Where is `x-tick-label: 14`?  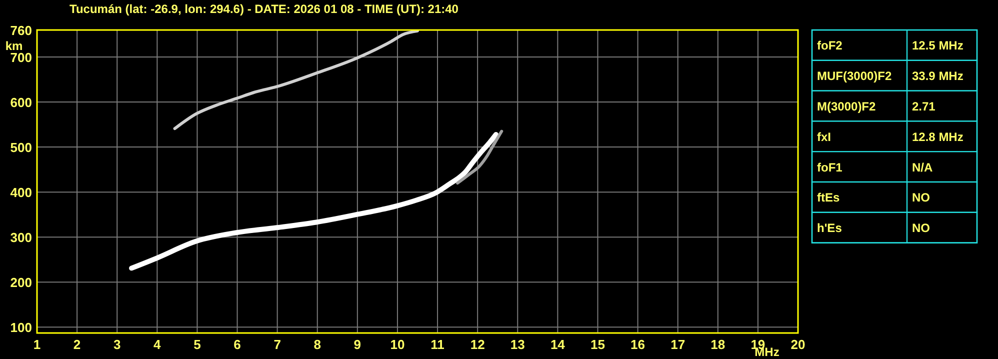
x-tick-label: 14 is located at coordinates (558, 344).